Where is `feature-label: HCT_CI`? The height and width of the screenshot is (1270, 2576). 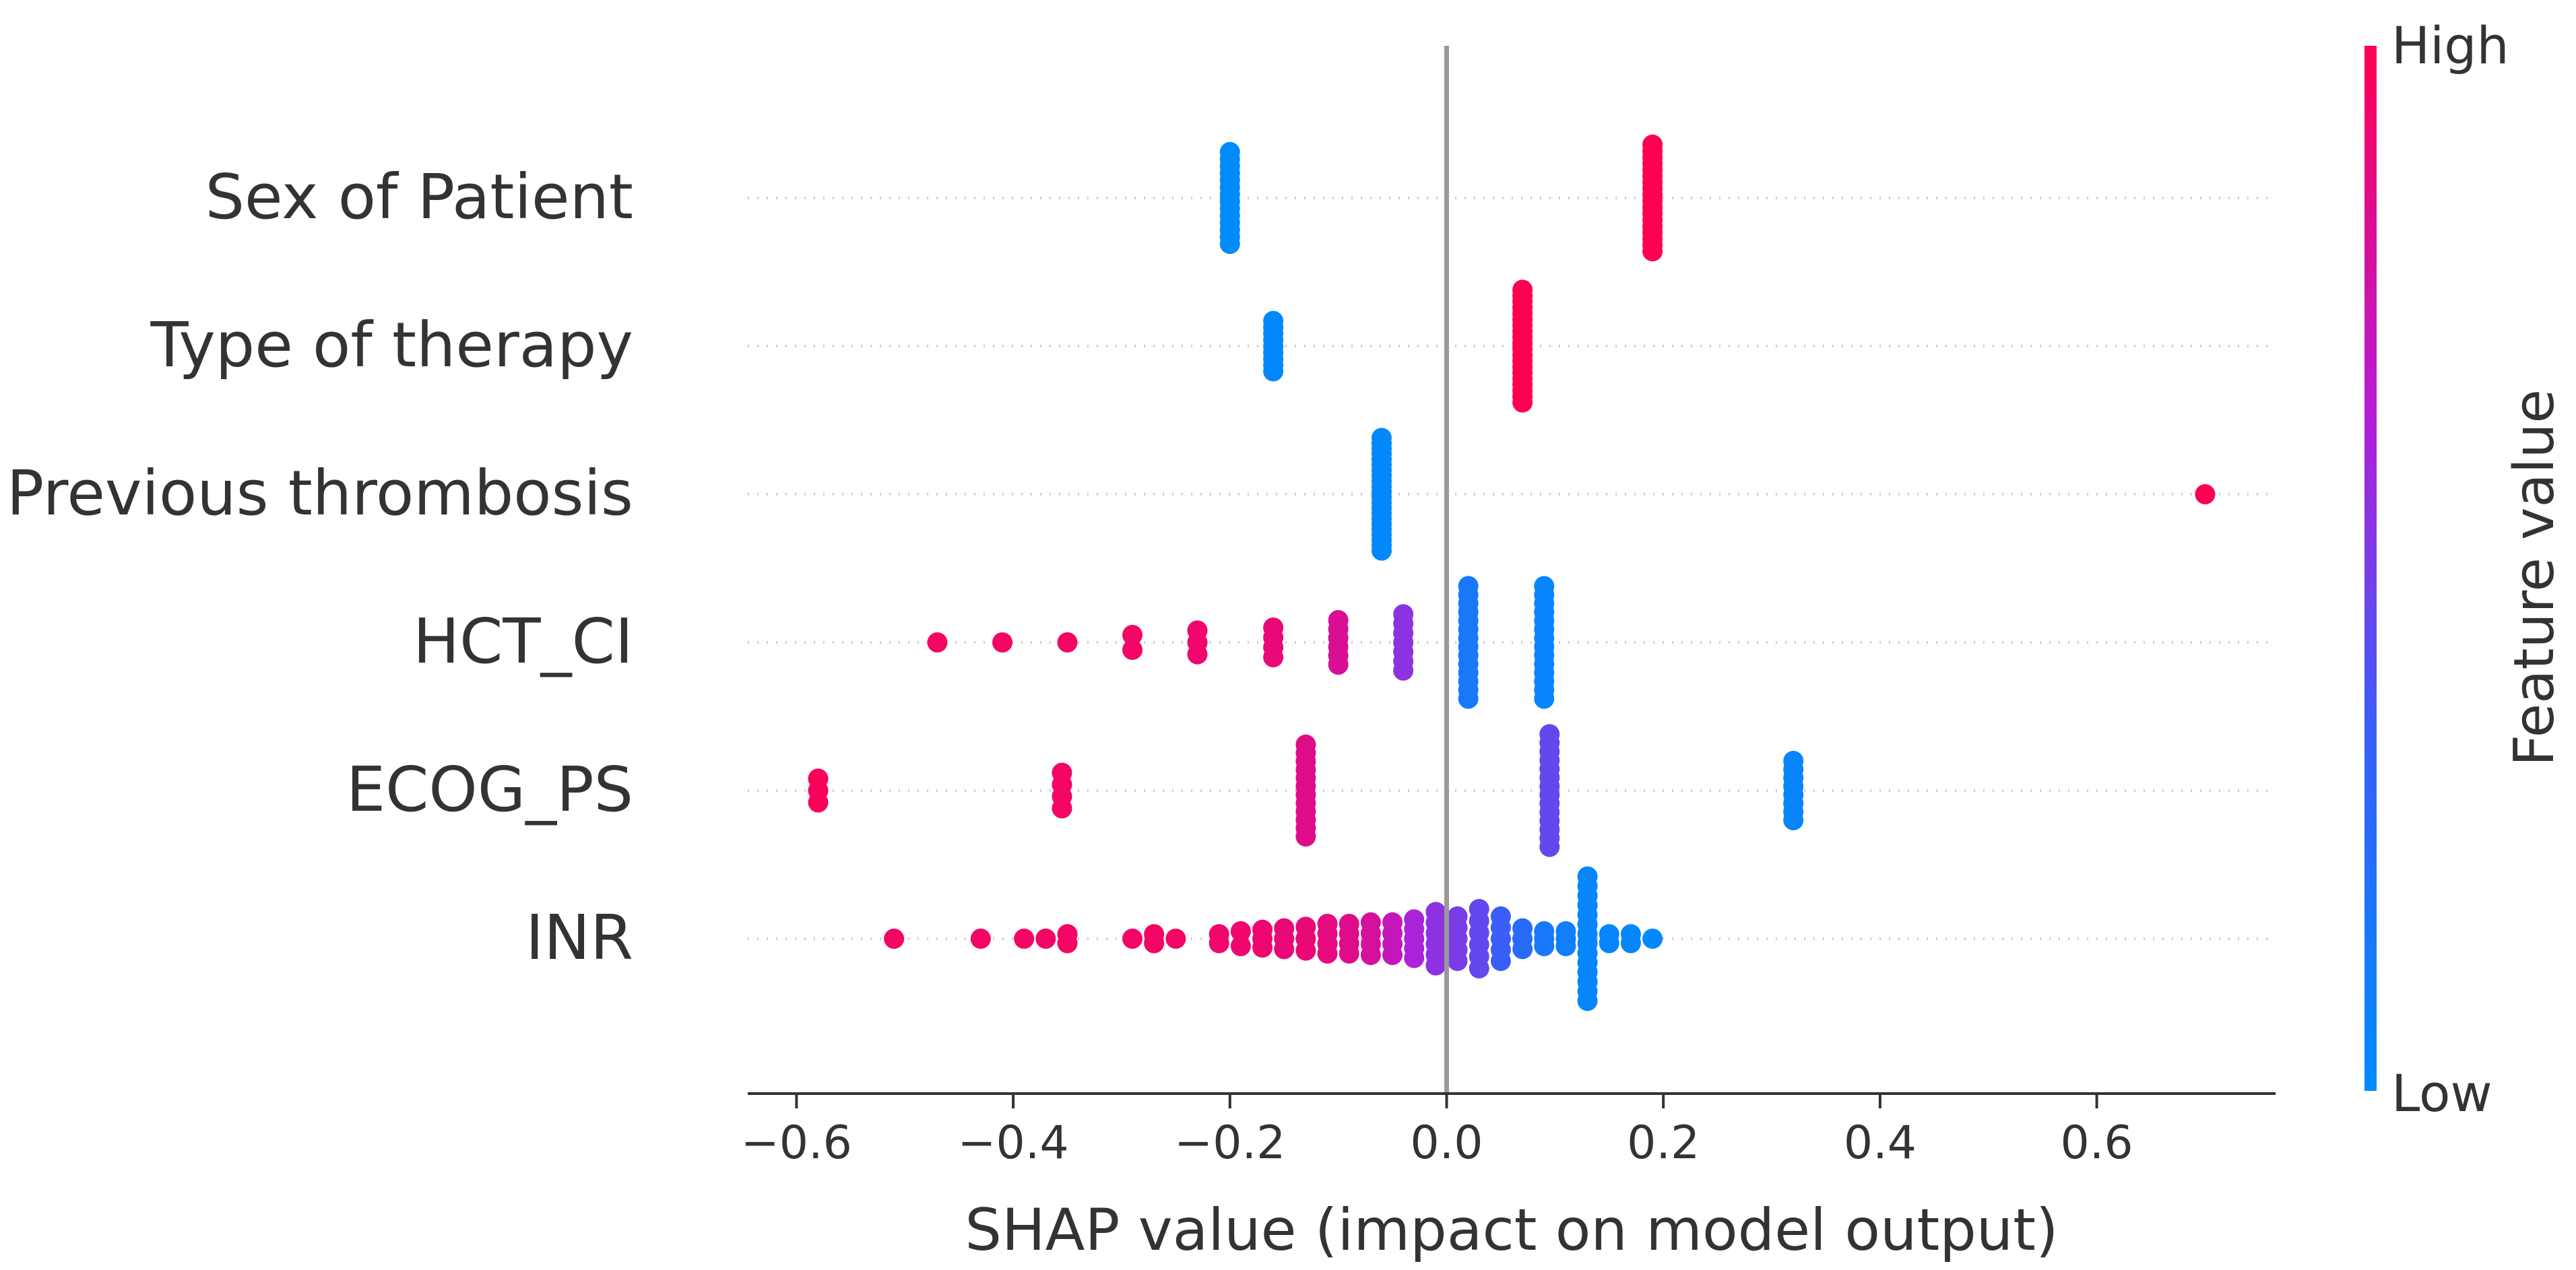
feature-label: HCT_CI is located at coordinates (523, 641).